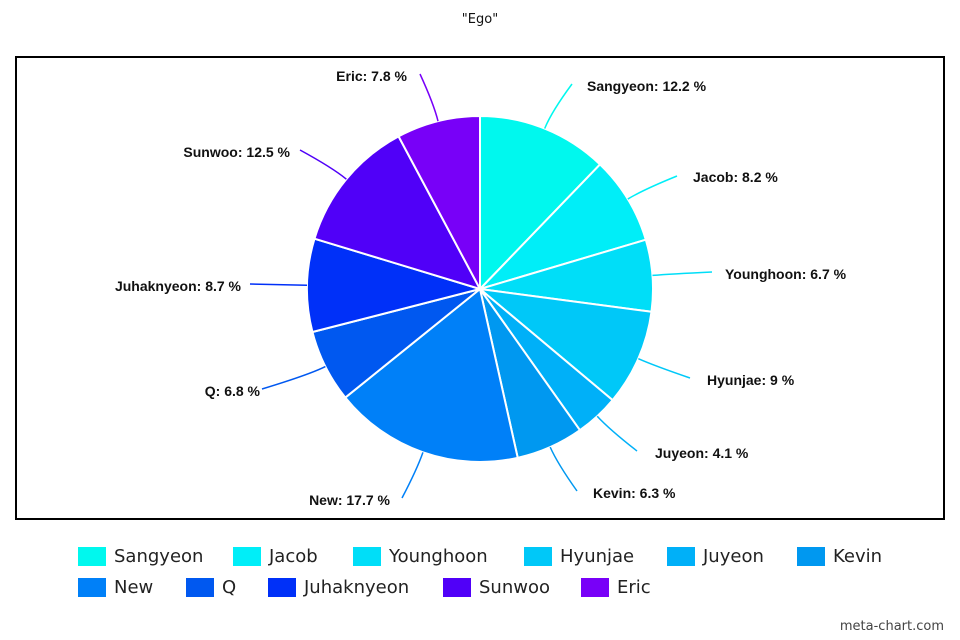  I want to click on legend-item: Jacob, so click(275, 556).